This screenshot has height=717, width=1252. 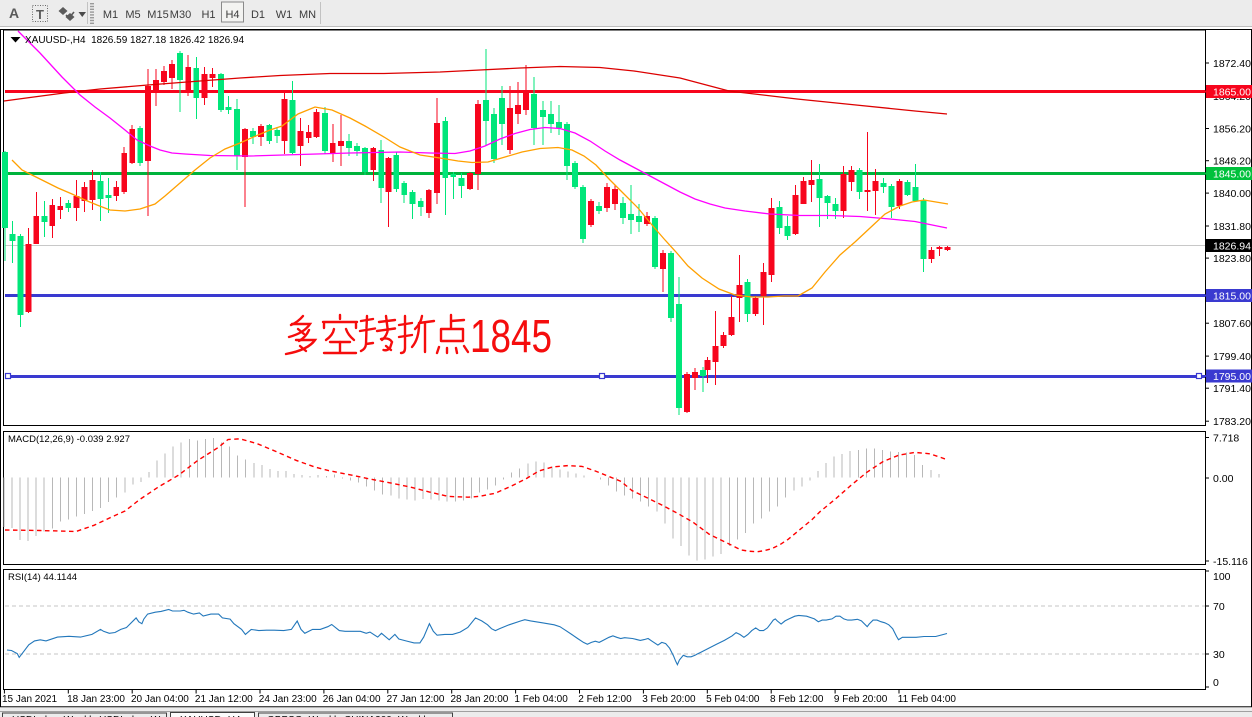 I want to click on svg-text: M15, so click(x=157, y=15).